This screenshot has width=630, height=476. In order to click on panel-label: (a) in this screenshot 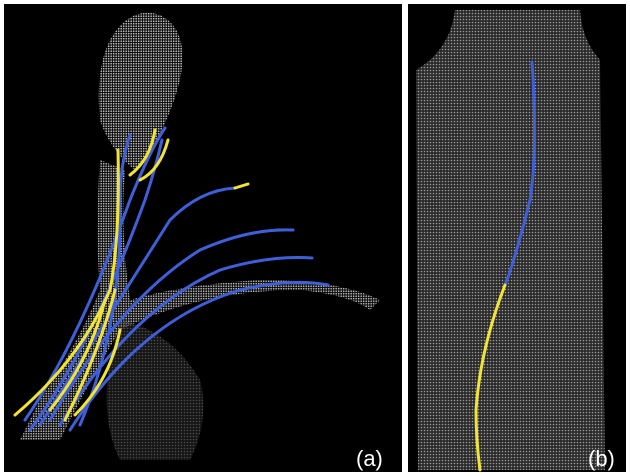, I will do `click(369, 458)`.